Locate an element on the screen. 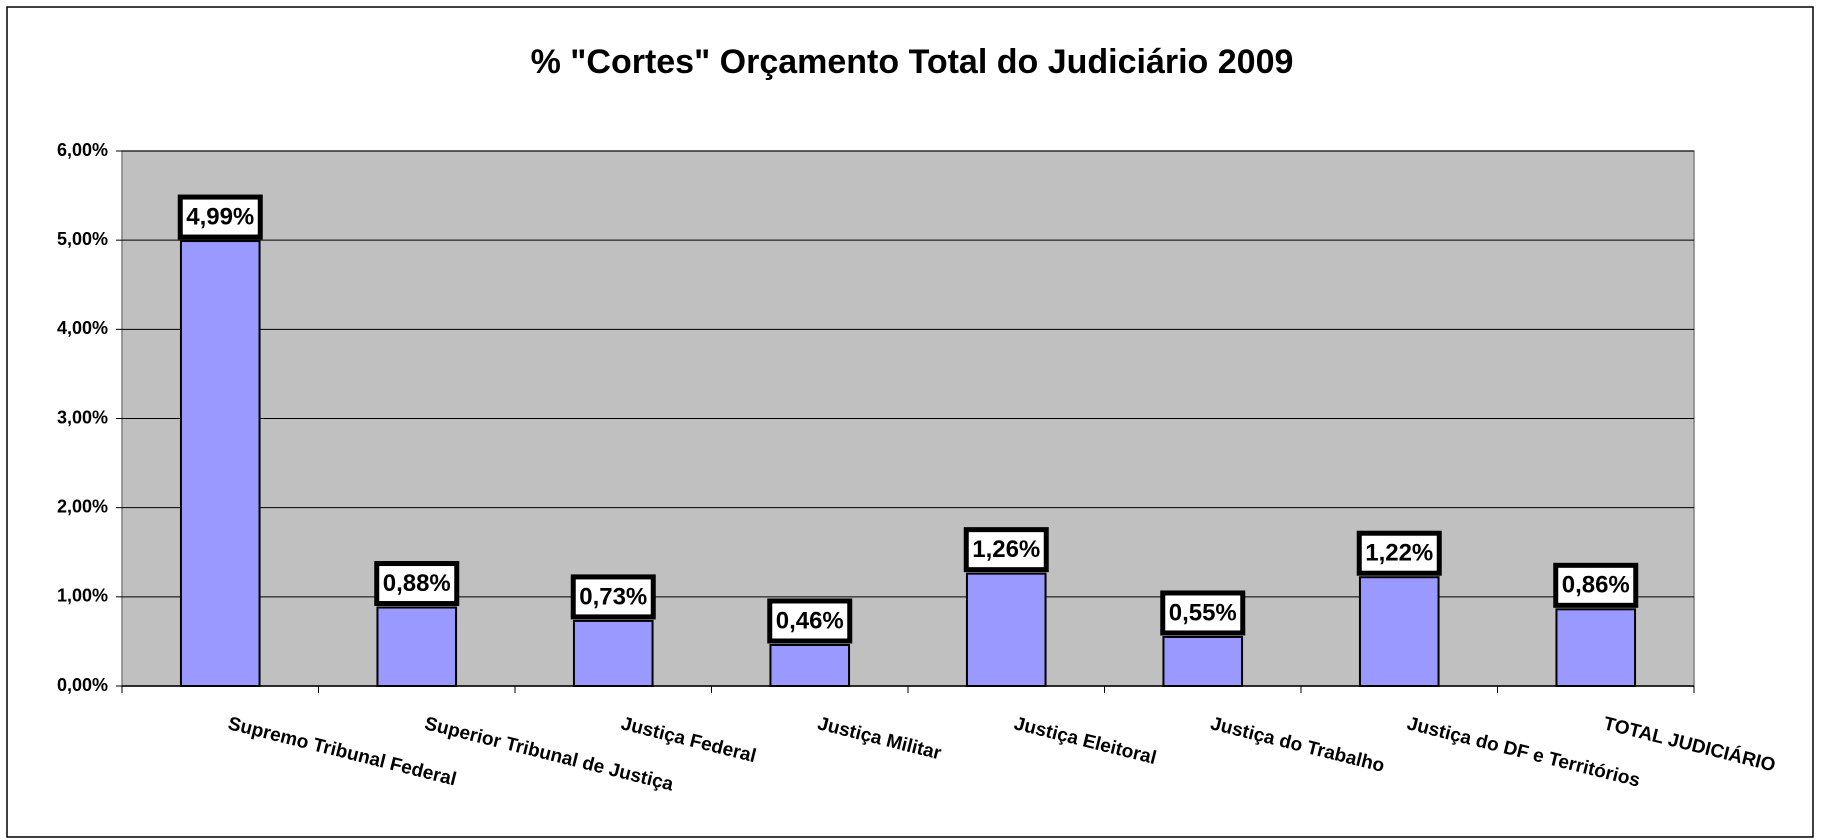 The width and height of the screenshot is (1823, 840). value-label: 1,22% is located at coordinates (1399, 553).